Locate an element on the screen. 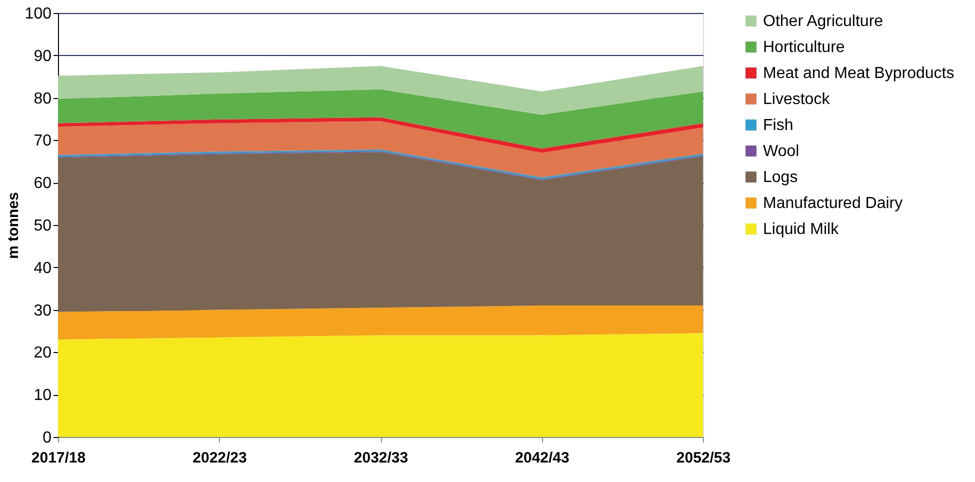 This screenshot has width=975, height=482. legend-label: Fish is located at coordinates (778, 125).